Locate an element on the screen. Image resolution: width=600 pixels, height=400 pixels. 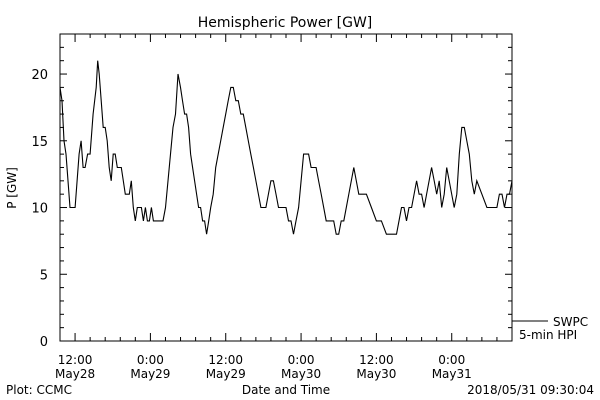
y-tick-label: 5 is located at coordinates (44, 275).